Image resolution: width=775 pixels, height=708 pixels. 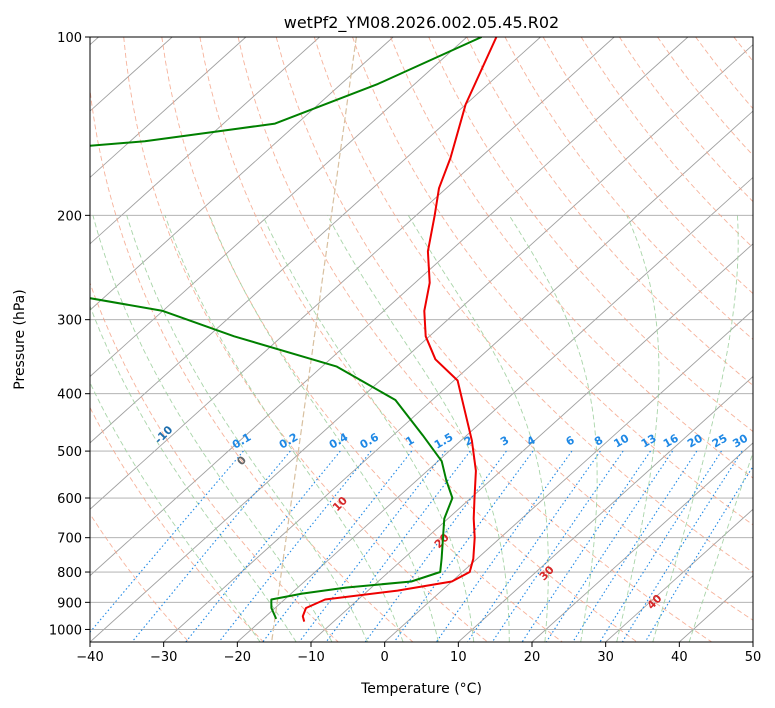 What do you see at coordinates (679, 657) in the screenshot?
I see `x-tick-label: 40` at bounding box center [679, 657].